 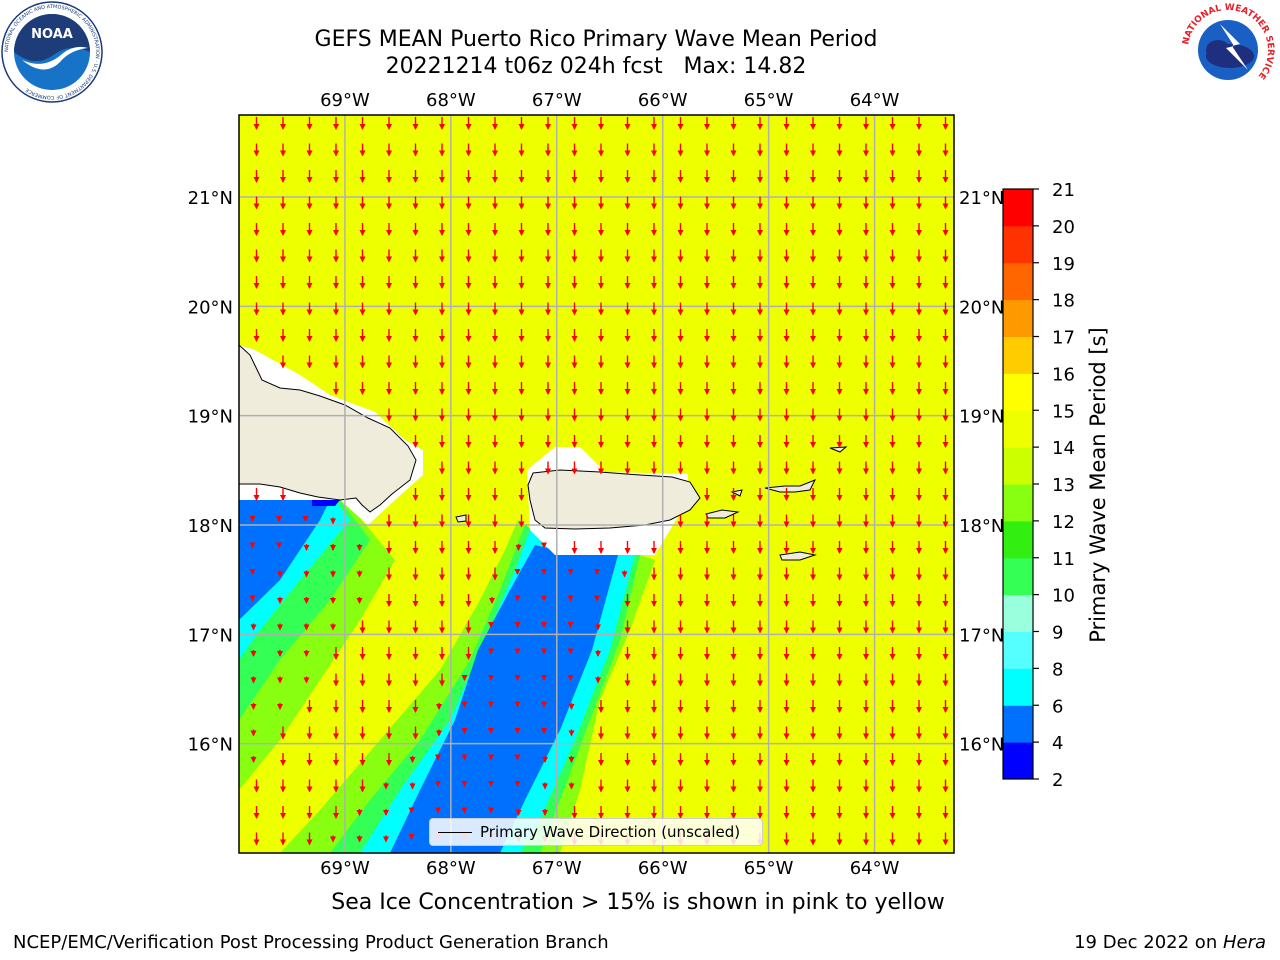 I want to click on colorbar-tick-label: 14, so click(x=1063, y=448).